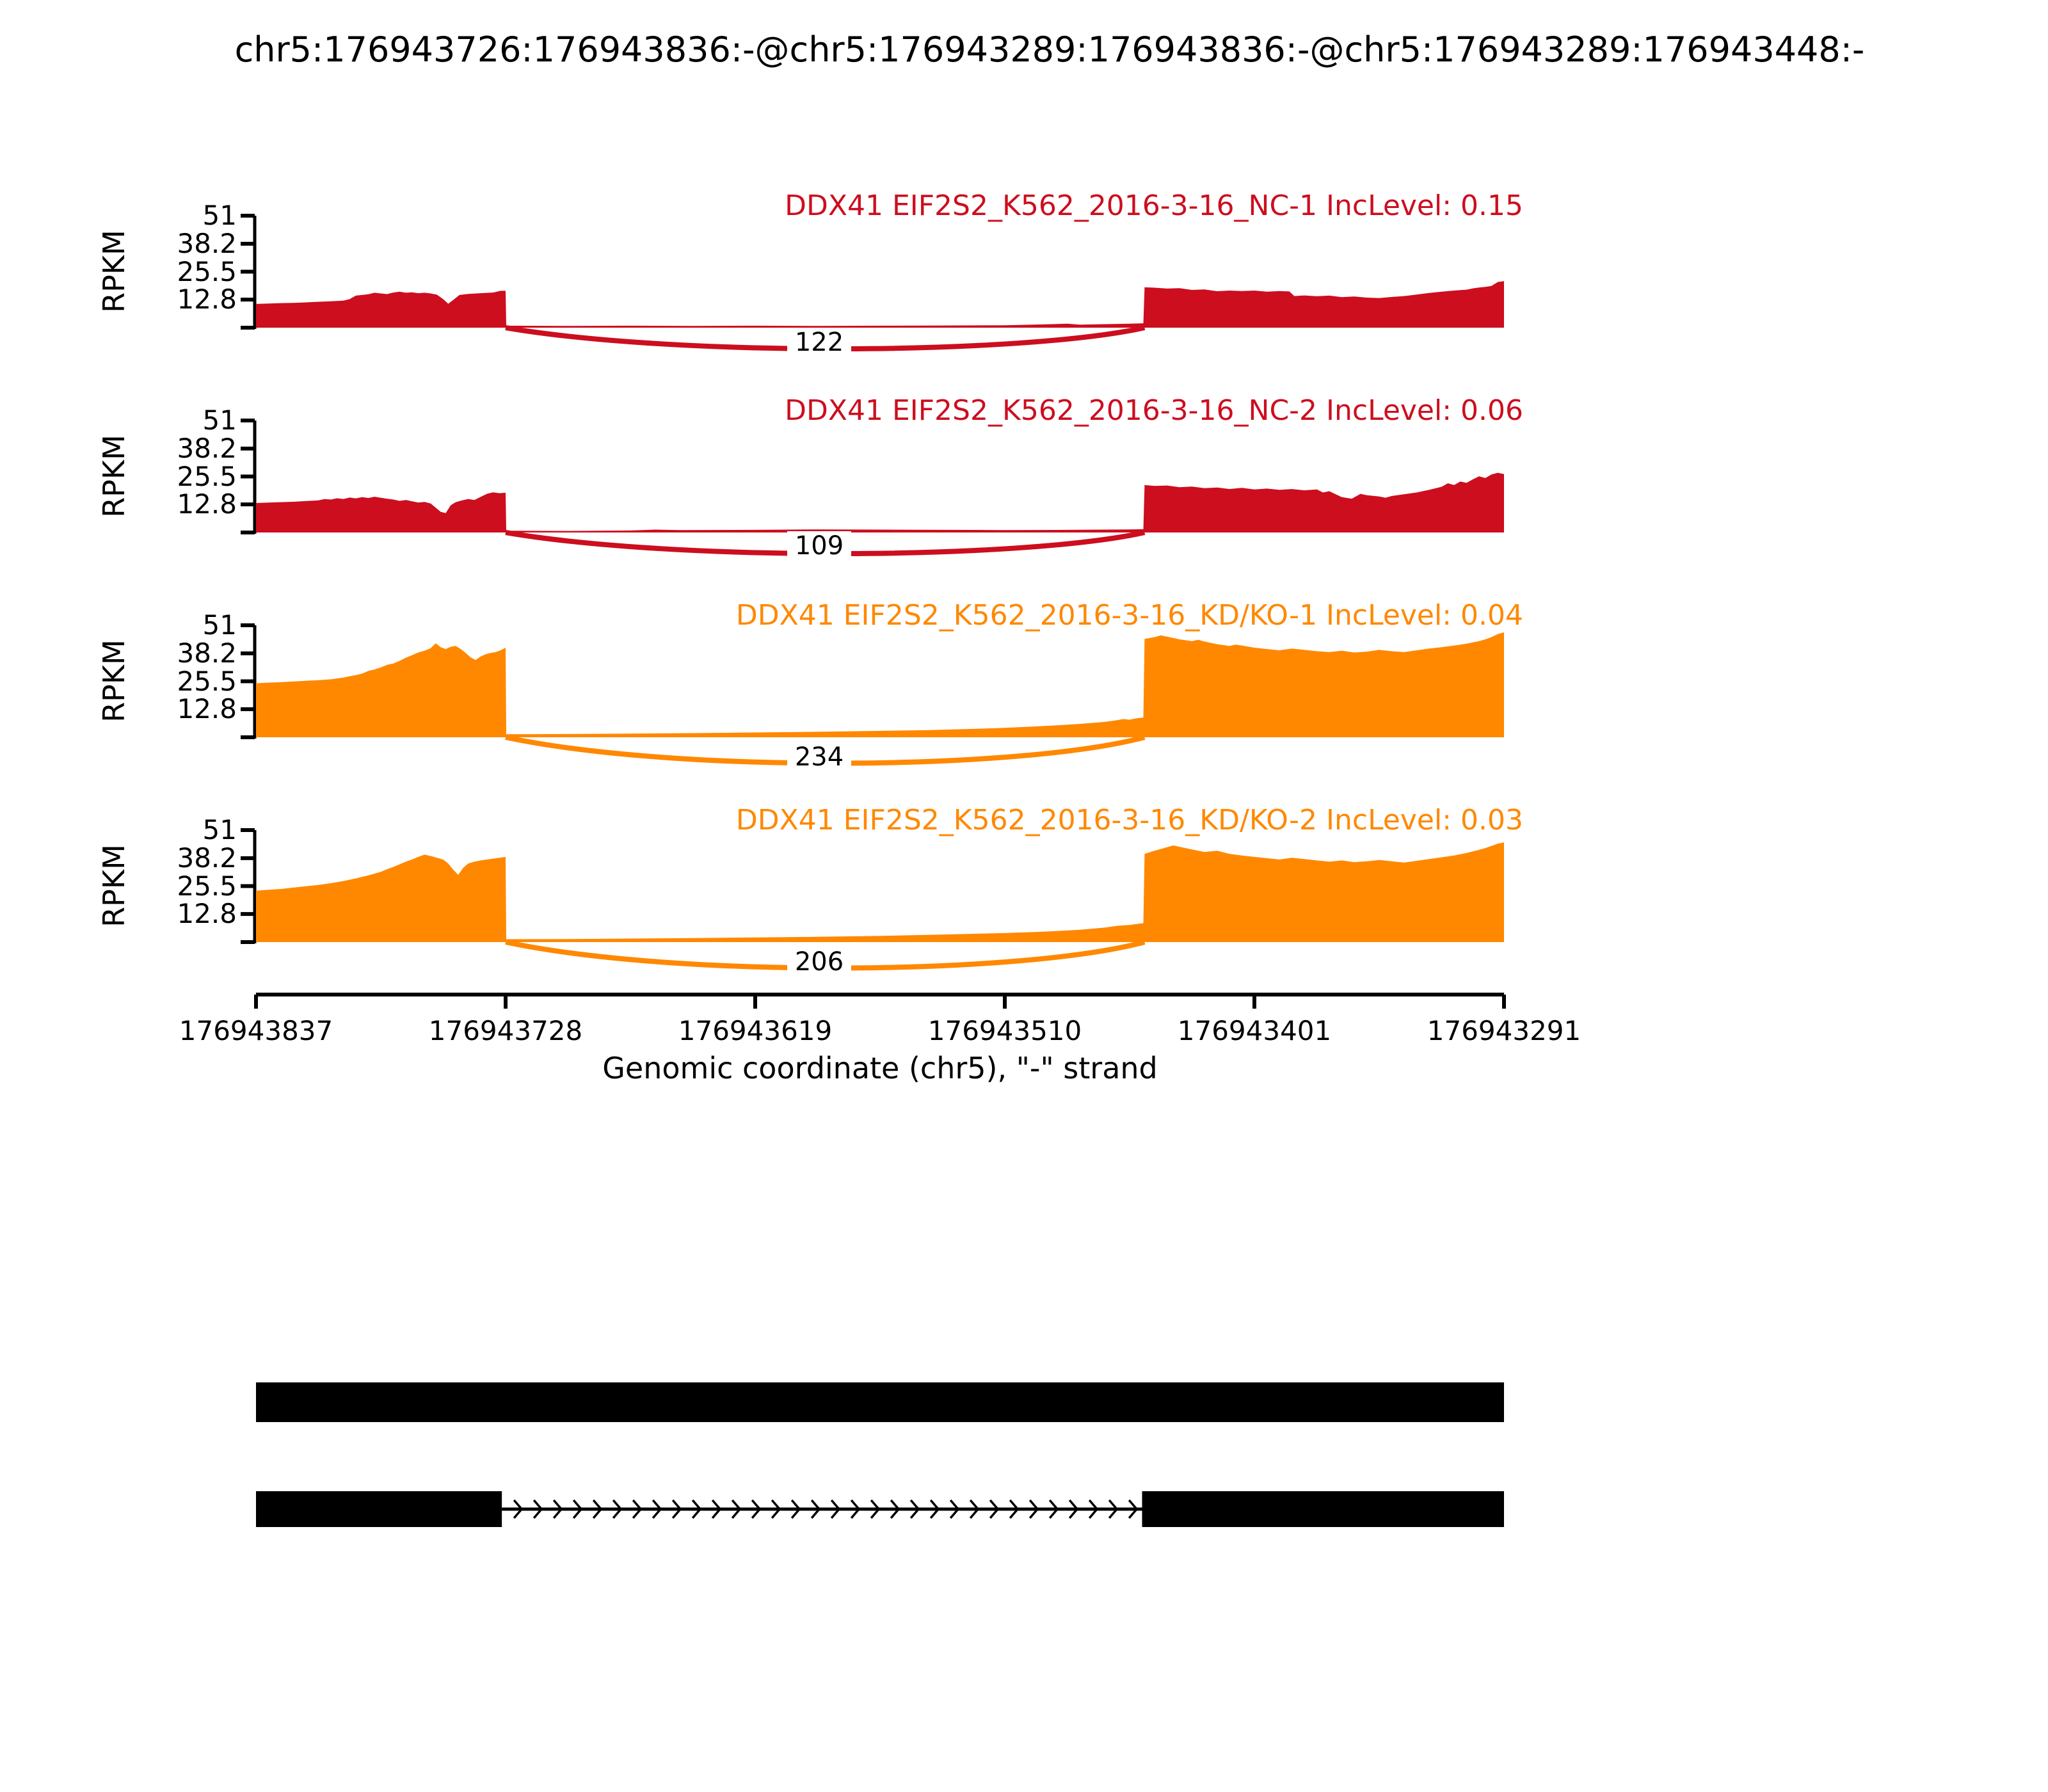  What do you see at coordinates (207, 300) in the screenshot?
I see `y-tick-label-track-1: 12.8` at bounding box center [207, 300].